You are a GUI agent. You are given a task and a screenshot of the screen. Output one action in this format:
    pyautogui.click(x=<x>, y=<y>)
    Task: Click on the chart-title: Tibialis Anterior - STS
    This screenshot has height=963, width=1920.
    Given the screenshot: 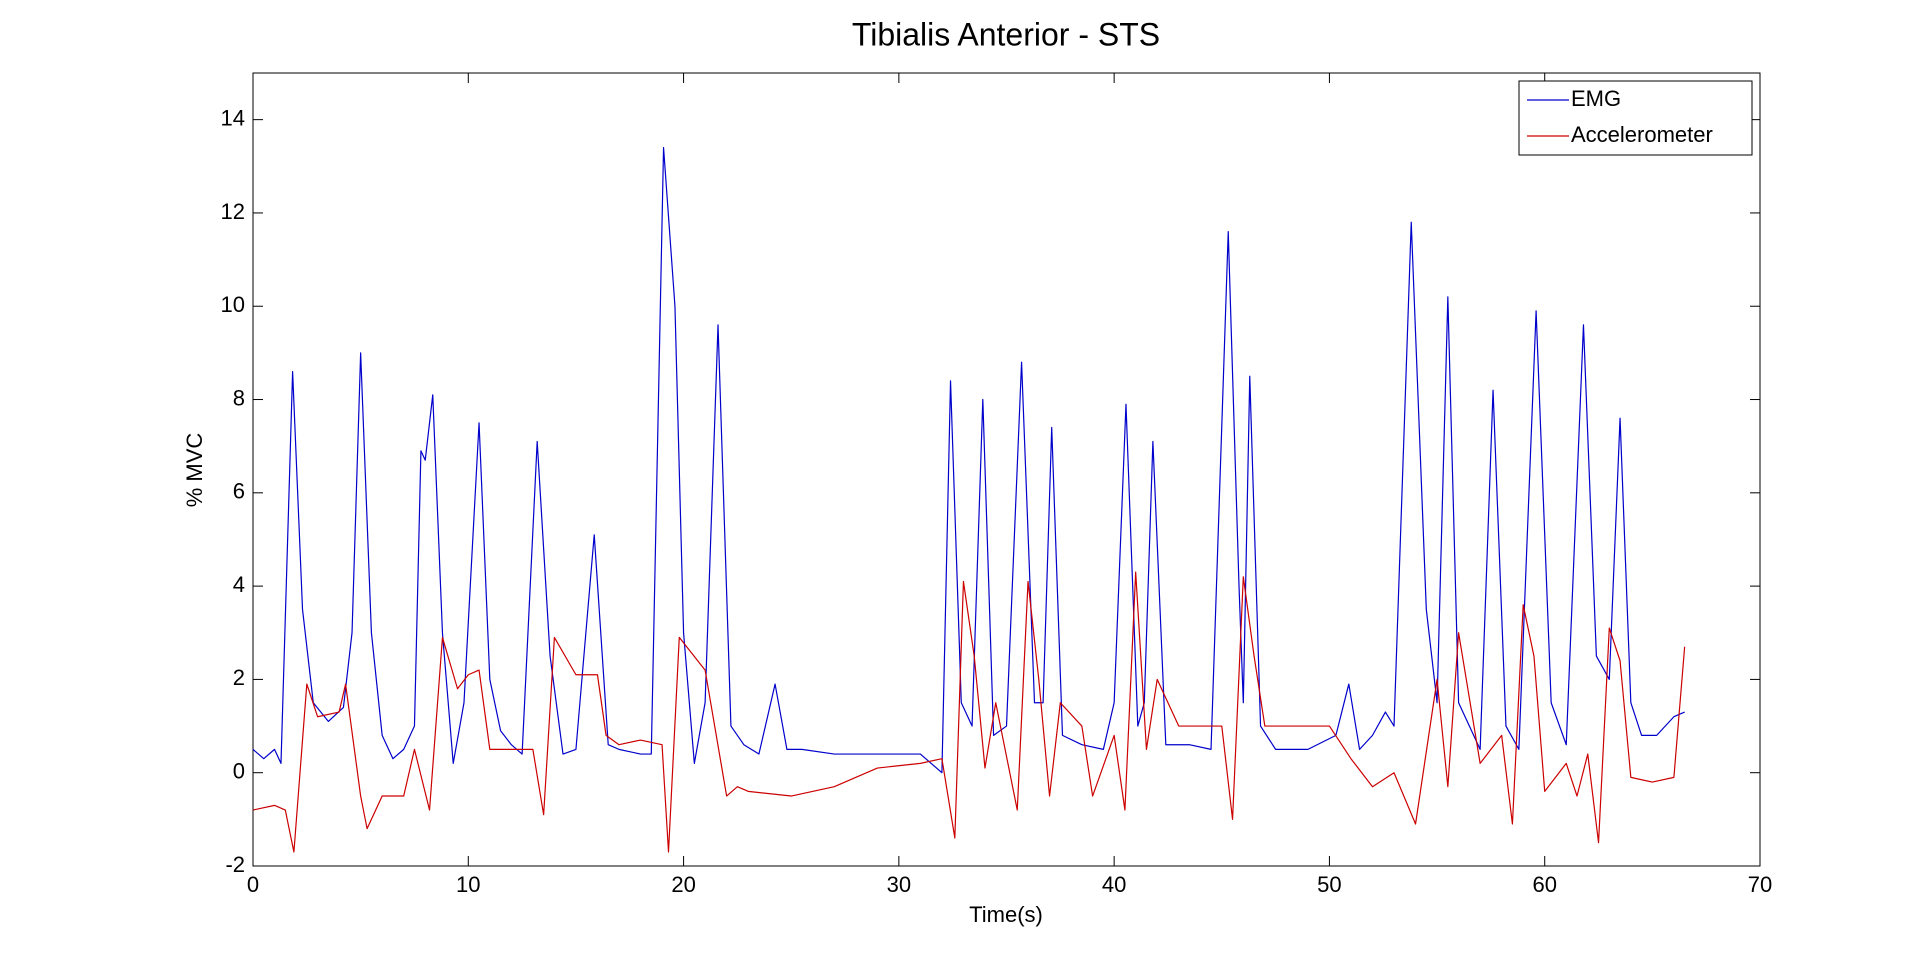 What is the action you would take?
    pyautogui.click(x=1006, y=34)
    